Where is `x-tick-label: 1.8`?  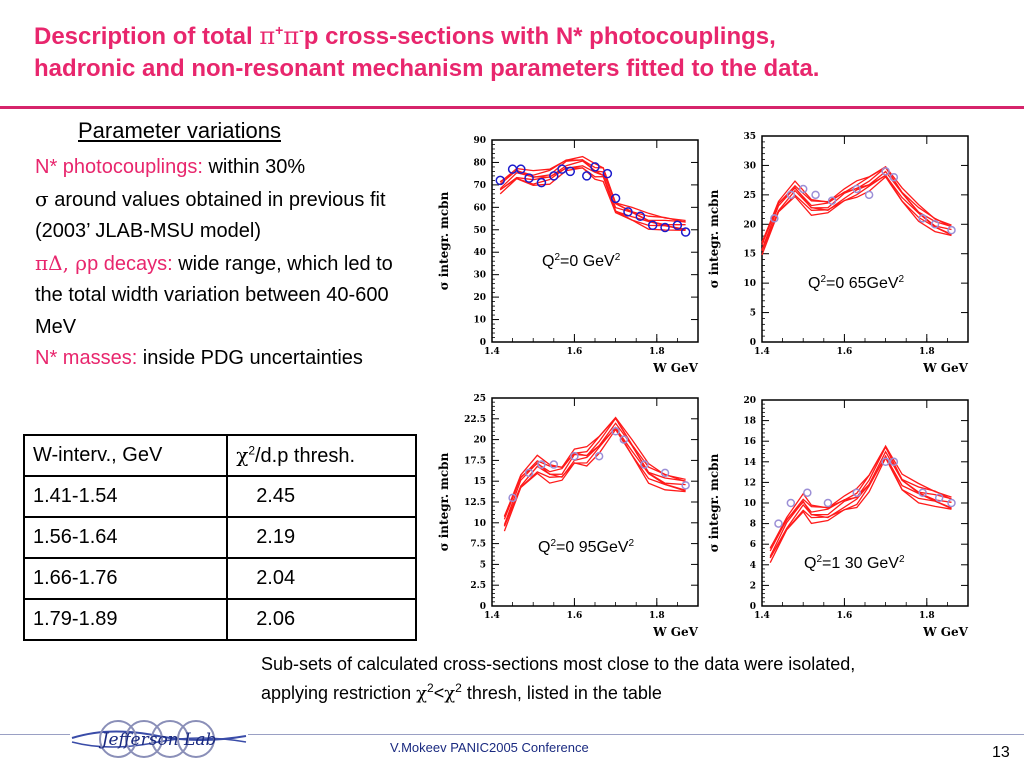 x-tick-label: 1.8 is located at coordinates (657, 352).